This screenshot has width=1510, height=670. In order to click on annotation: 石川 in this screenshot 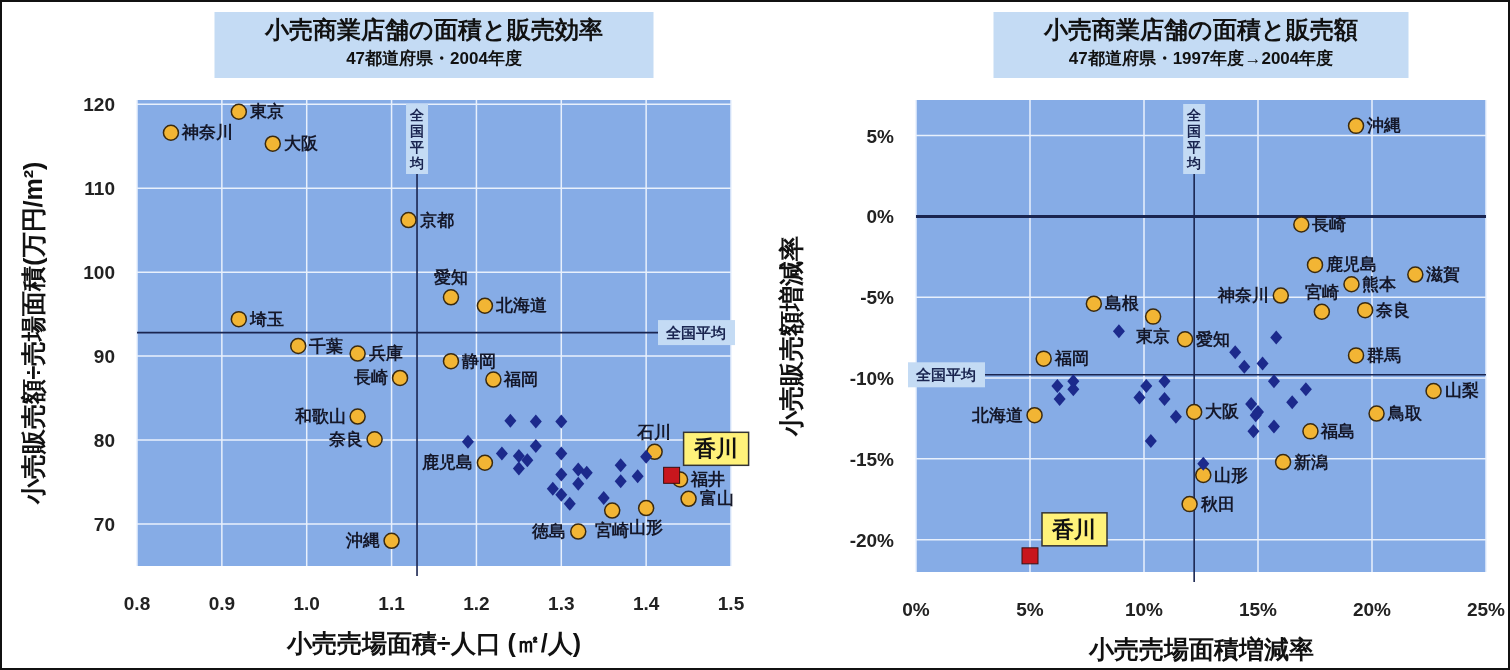, I will do `click(654, 432)`.